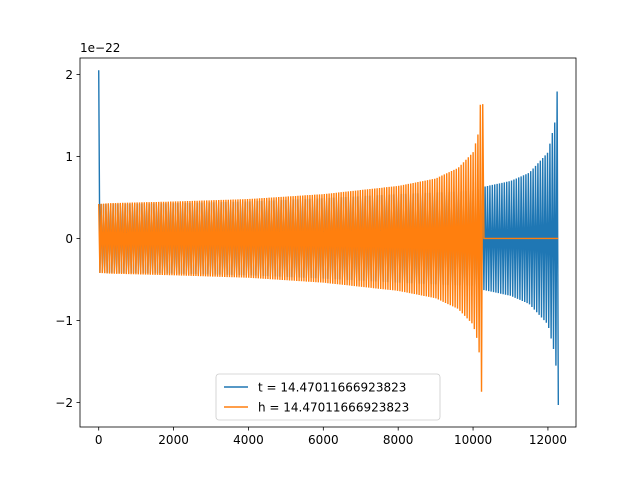 Image resolution: width=640 pixels, height=480 pixels. Describe the element at coordinates (248, 440) in the screenshot. I see `x-tick-label: 4000` at that location.